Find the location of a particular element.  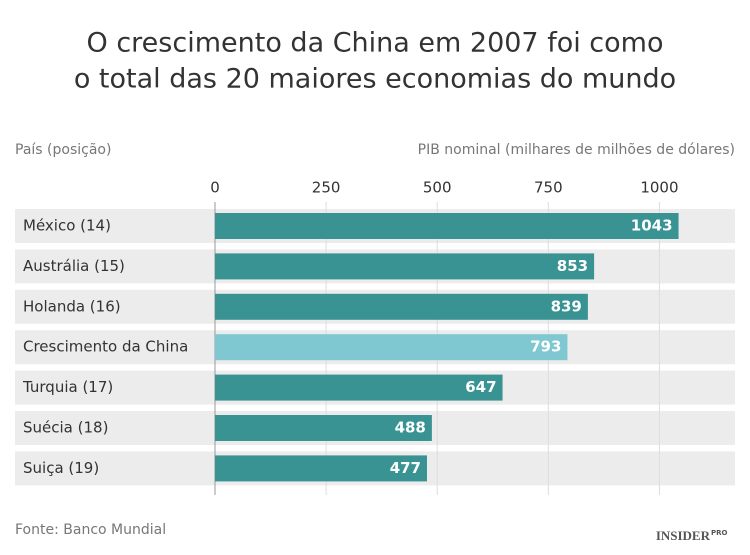

category-label: Holanda (16) is located at coordinates (72, 306).